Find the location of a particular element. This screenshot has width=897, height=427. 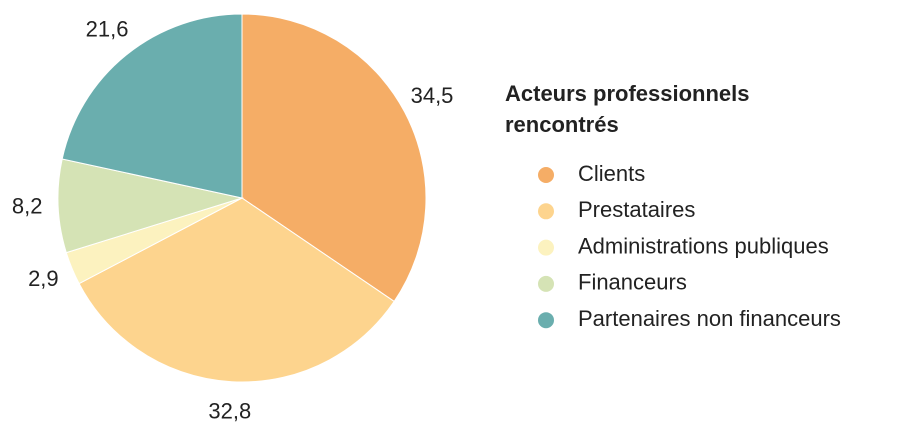

legend-label: Clients is located at coordinates (611, 173).